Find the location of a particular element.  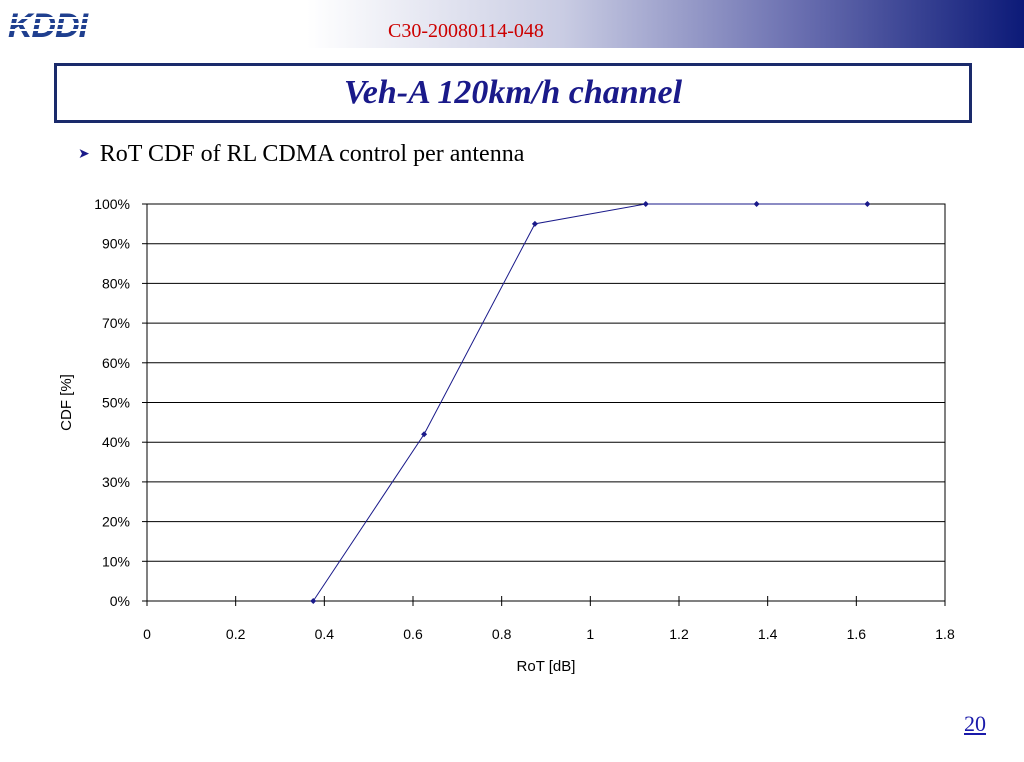

x-tick-label: 0.6 is located at coordinates (413, 634).